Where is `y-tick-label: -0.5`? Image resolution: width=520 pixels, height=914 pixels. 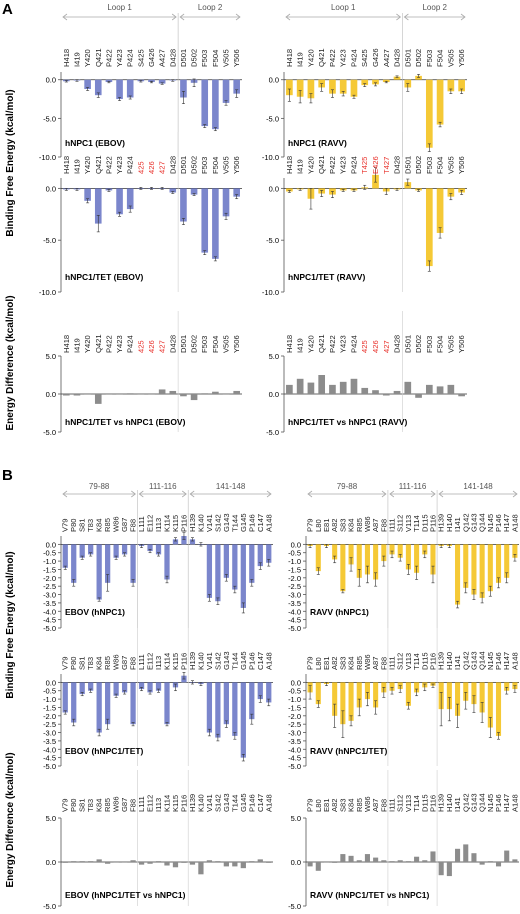 y-tick-label: -0.5 is located at coordinates (49, 553).